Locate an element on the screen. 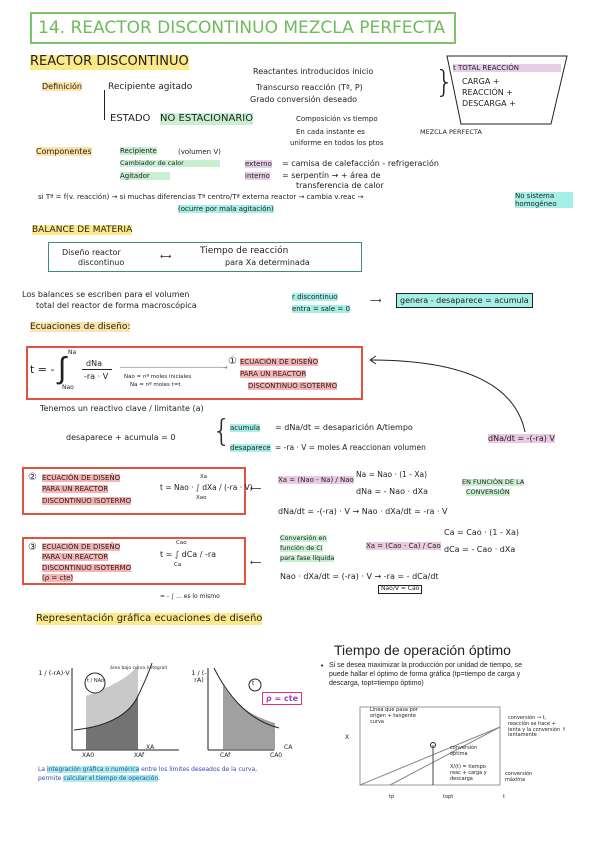 This screenshot has width=600, height=848. r-disc: r discontinuo is located at coordinates (315, 297).